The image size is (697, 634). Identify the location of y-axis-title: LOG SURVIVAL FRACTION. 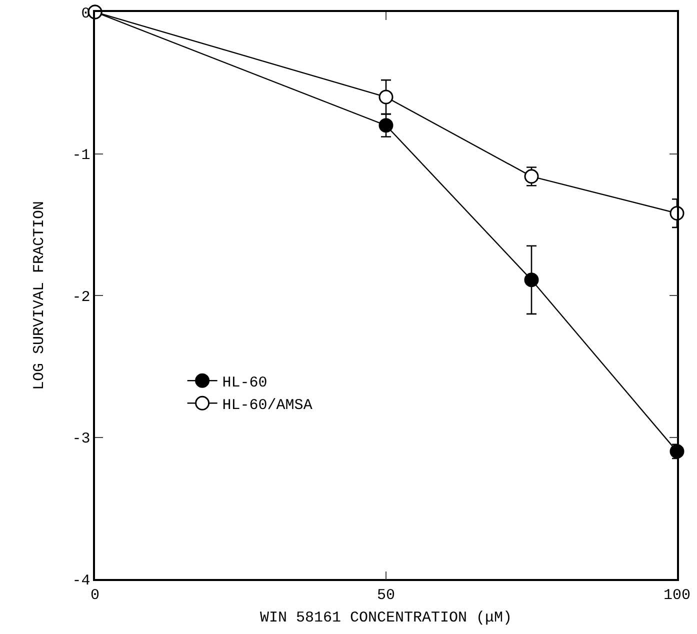
(39, 295).